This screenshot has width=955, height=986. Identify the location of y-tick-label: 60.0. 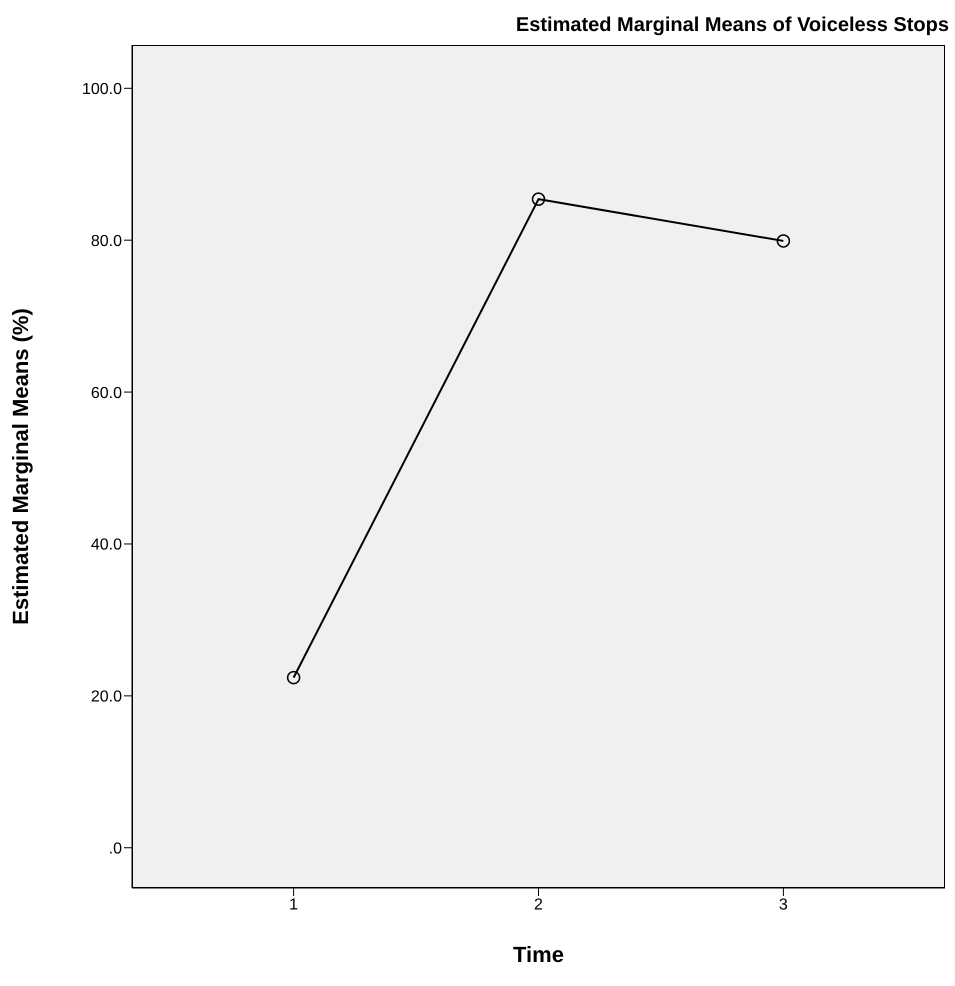
(106, 393).